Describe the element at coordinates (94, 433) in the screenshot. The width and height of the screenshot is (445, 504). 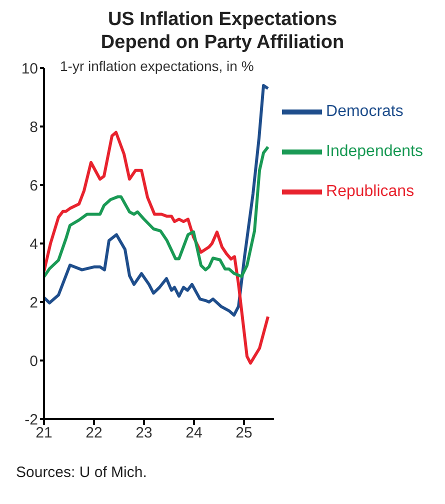
I see `x-tick-label: 22` at that location.